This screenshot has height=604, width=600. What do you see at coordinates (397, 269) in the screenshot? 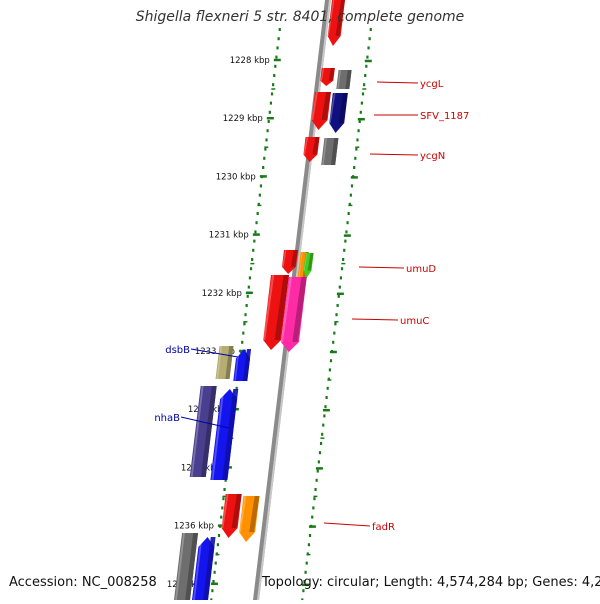
I see `gene-label-umud: umuD` at bounding box center [397, 269].